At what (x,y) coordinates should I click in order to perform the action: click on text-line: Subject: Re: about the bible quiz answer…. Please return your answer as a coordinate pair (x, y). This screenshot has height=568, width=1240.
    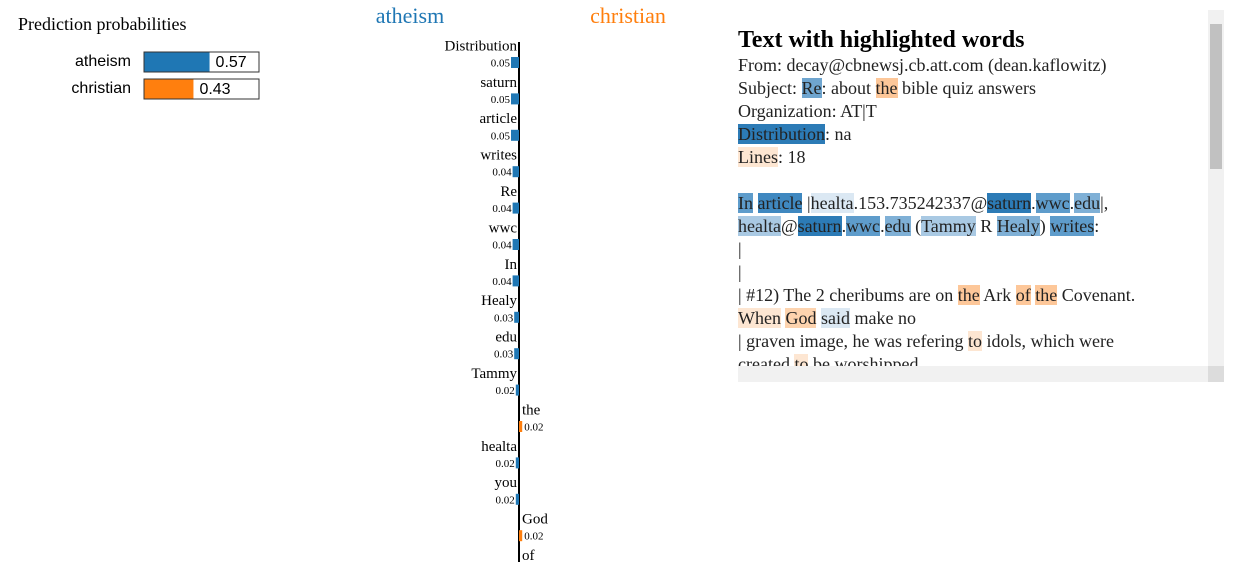
    Looking at the image, I should click on (973, 88).